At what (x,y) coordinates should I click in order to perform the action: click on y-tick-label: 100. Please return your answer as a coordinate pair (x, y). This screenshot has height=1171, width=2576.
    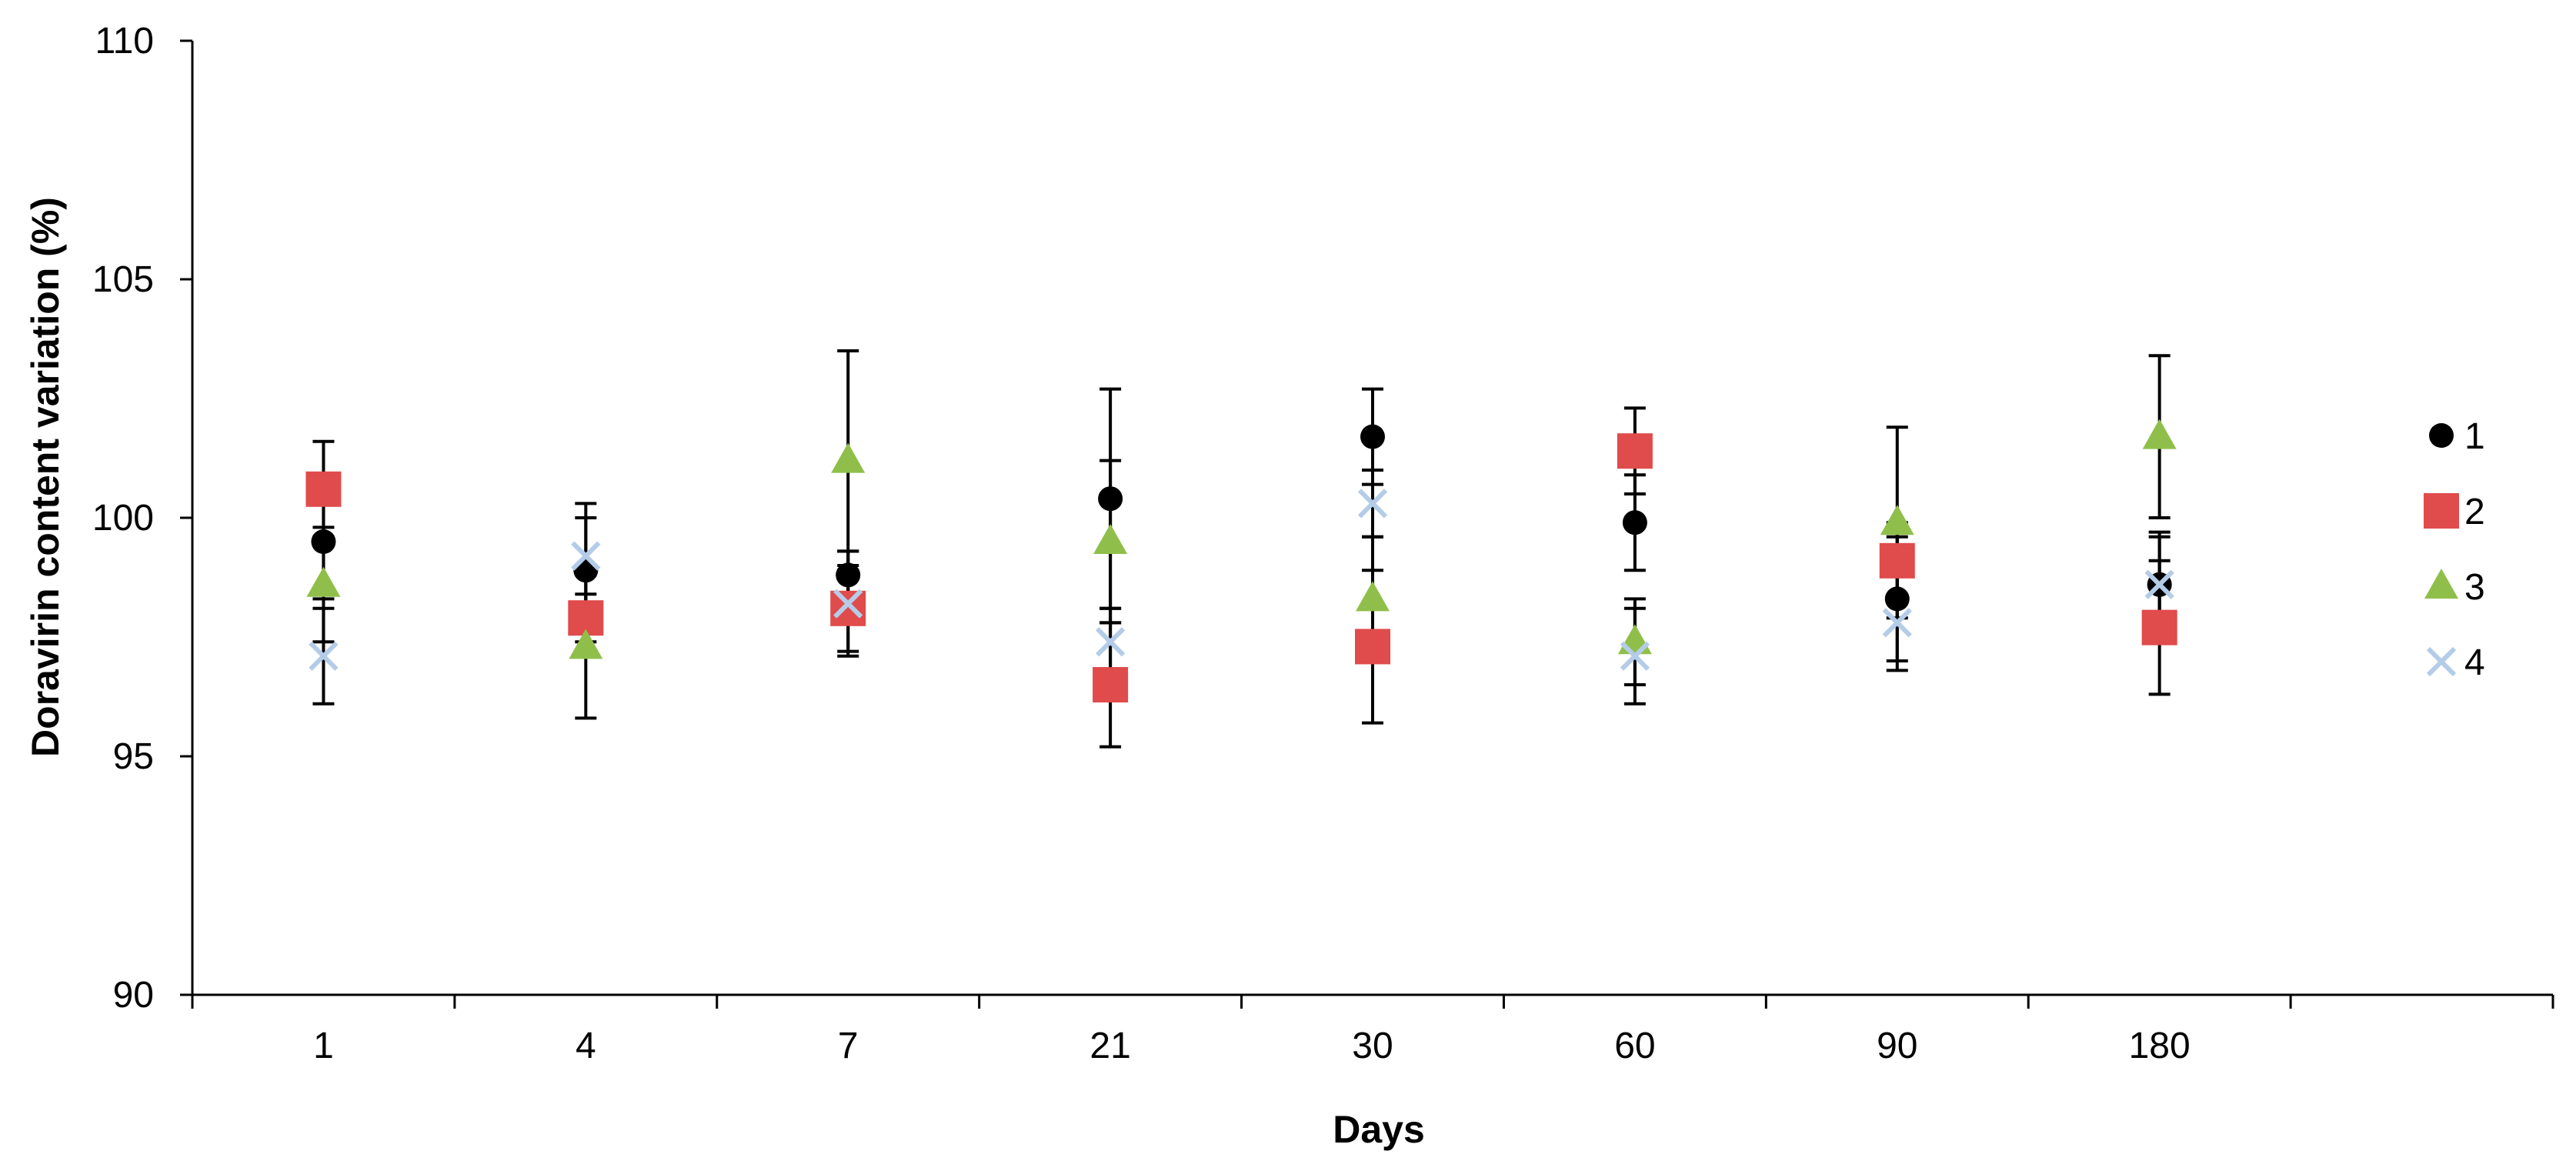
    Looking at the image, I should click on (123, 518).